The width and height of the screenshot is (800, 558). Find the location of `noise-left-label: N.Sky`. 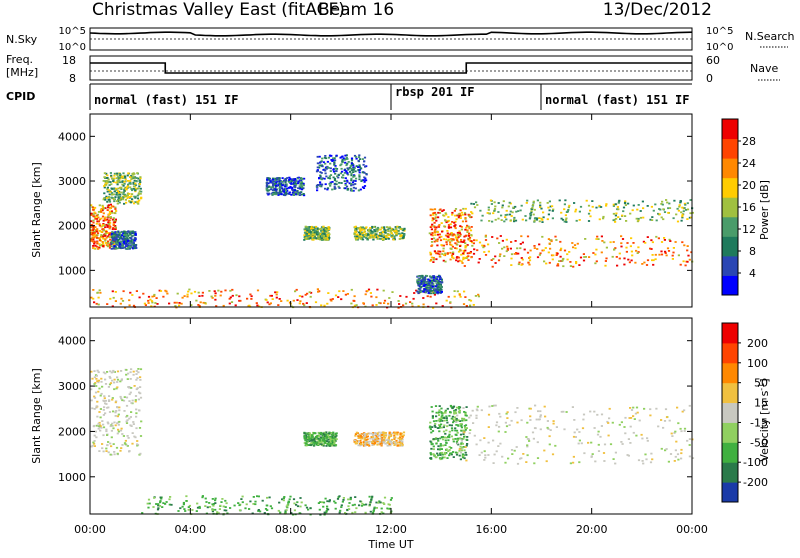

noise-left-label: N.Sky is located at coordinates (22, 39).